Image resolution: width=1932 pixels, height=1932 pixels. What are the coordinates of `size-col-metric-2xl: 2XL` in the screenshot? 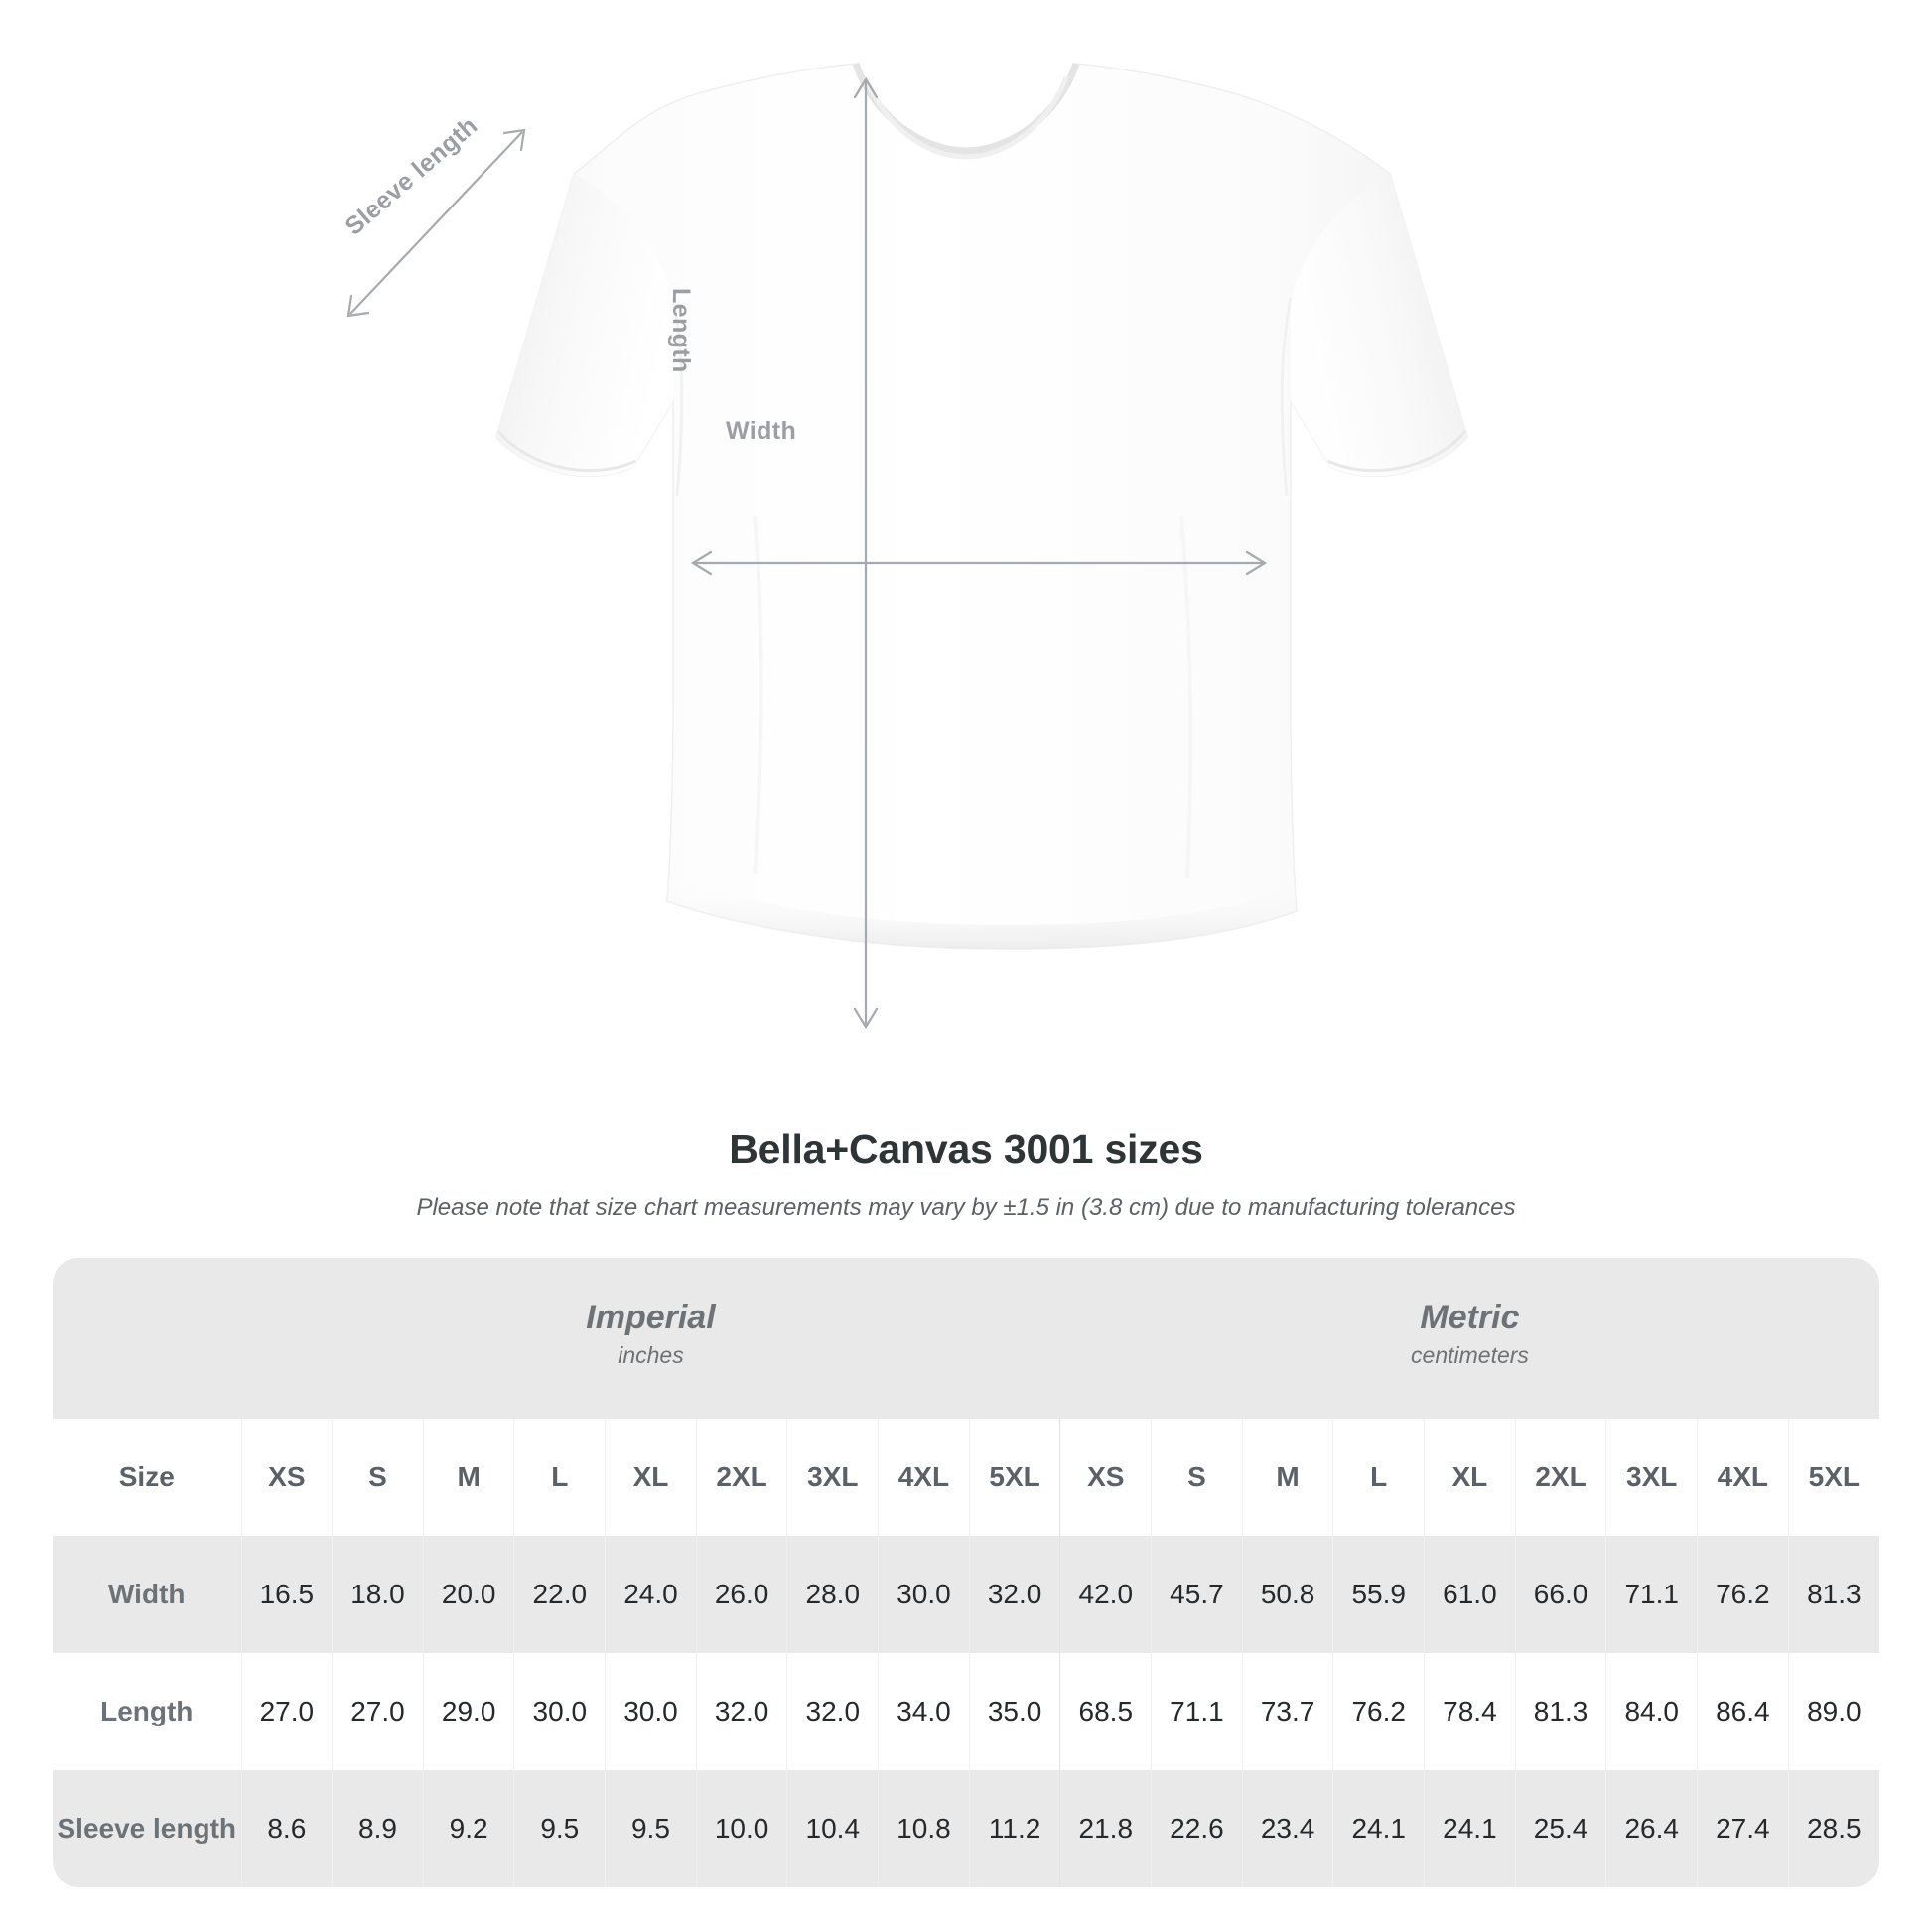 It's located at (1560, 1478).